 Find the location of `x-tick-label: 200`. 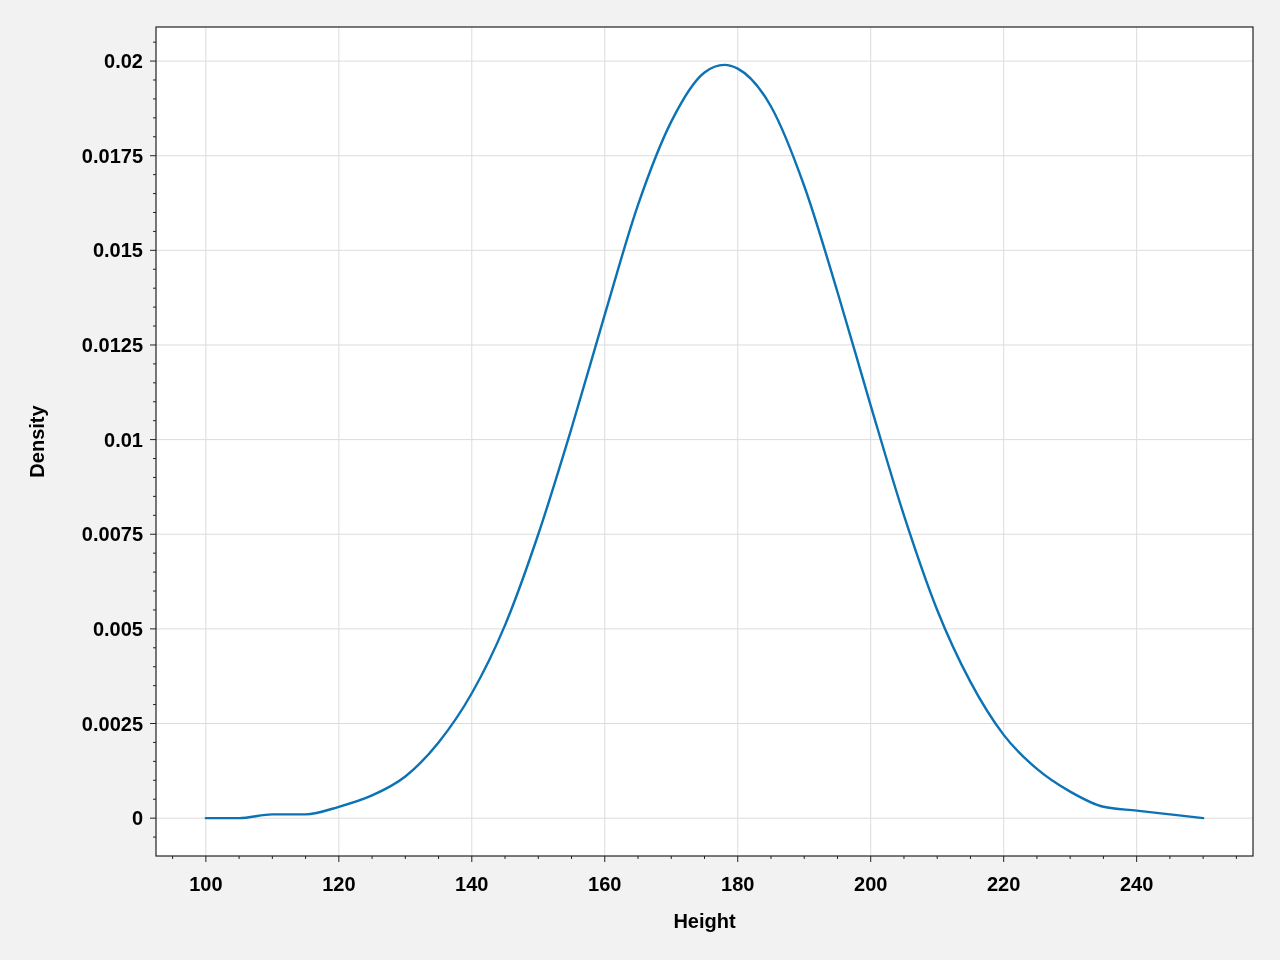

x-tick-label: 200 is located at coordinates (871, 884).